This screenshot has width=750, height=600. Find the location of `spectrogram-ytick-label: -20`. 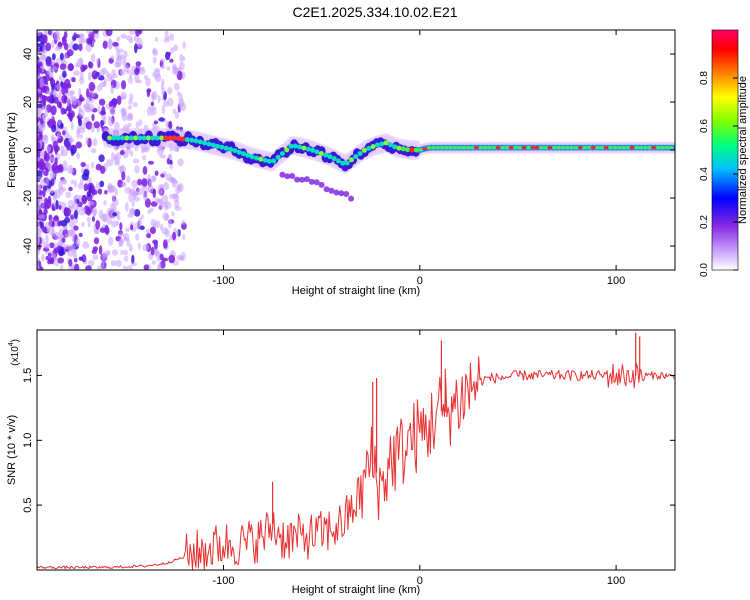

spectrogram-ytick-label: -20 is located at coordinates (28, 198).